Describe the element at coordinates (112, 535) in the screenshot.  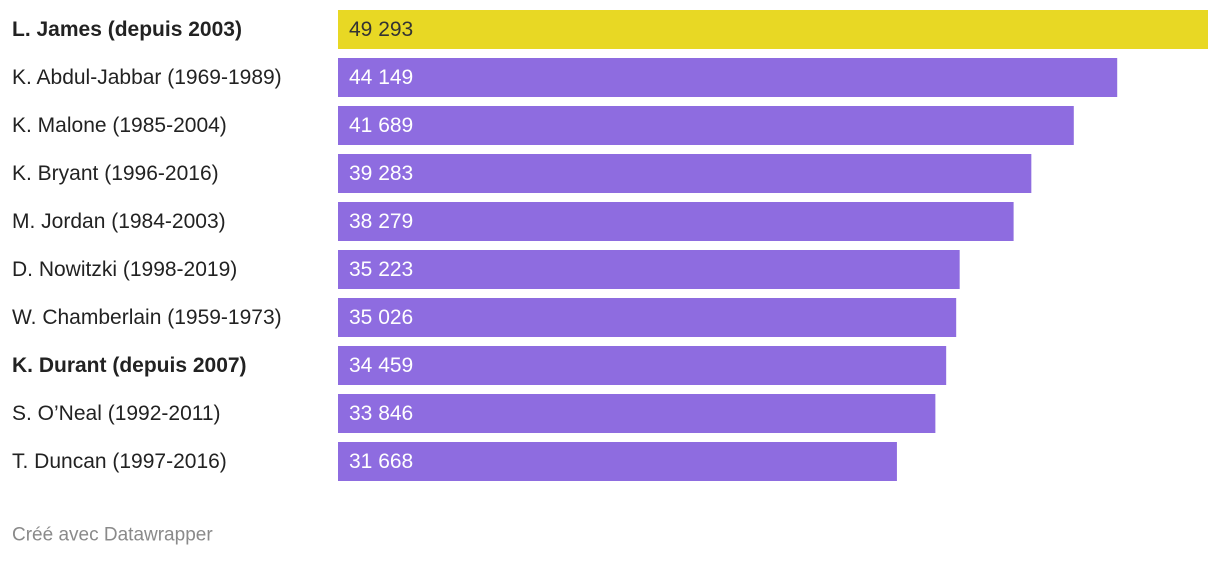
I see `credit: Créé avec Datawrapper` at that location.